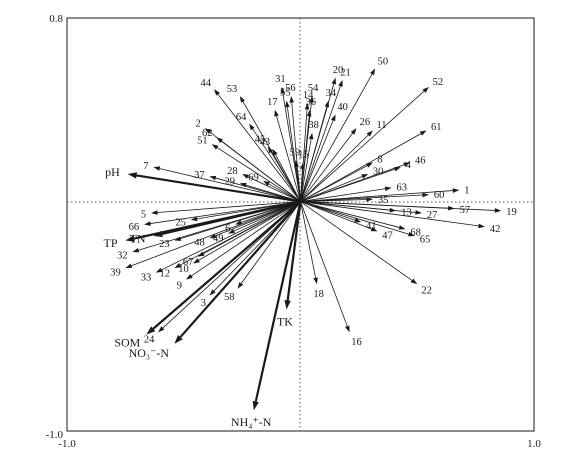  I want to click on x-tick-left: -1.0, so click(67, 444).